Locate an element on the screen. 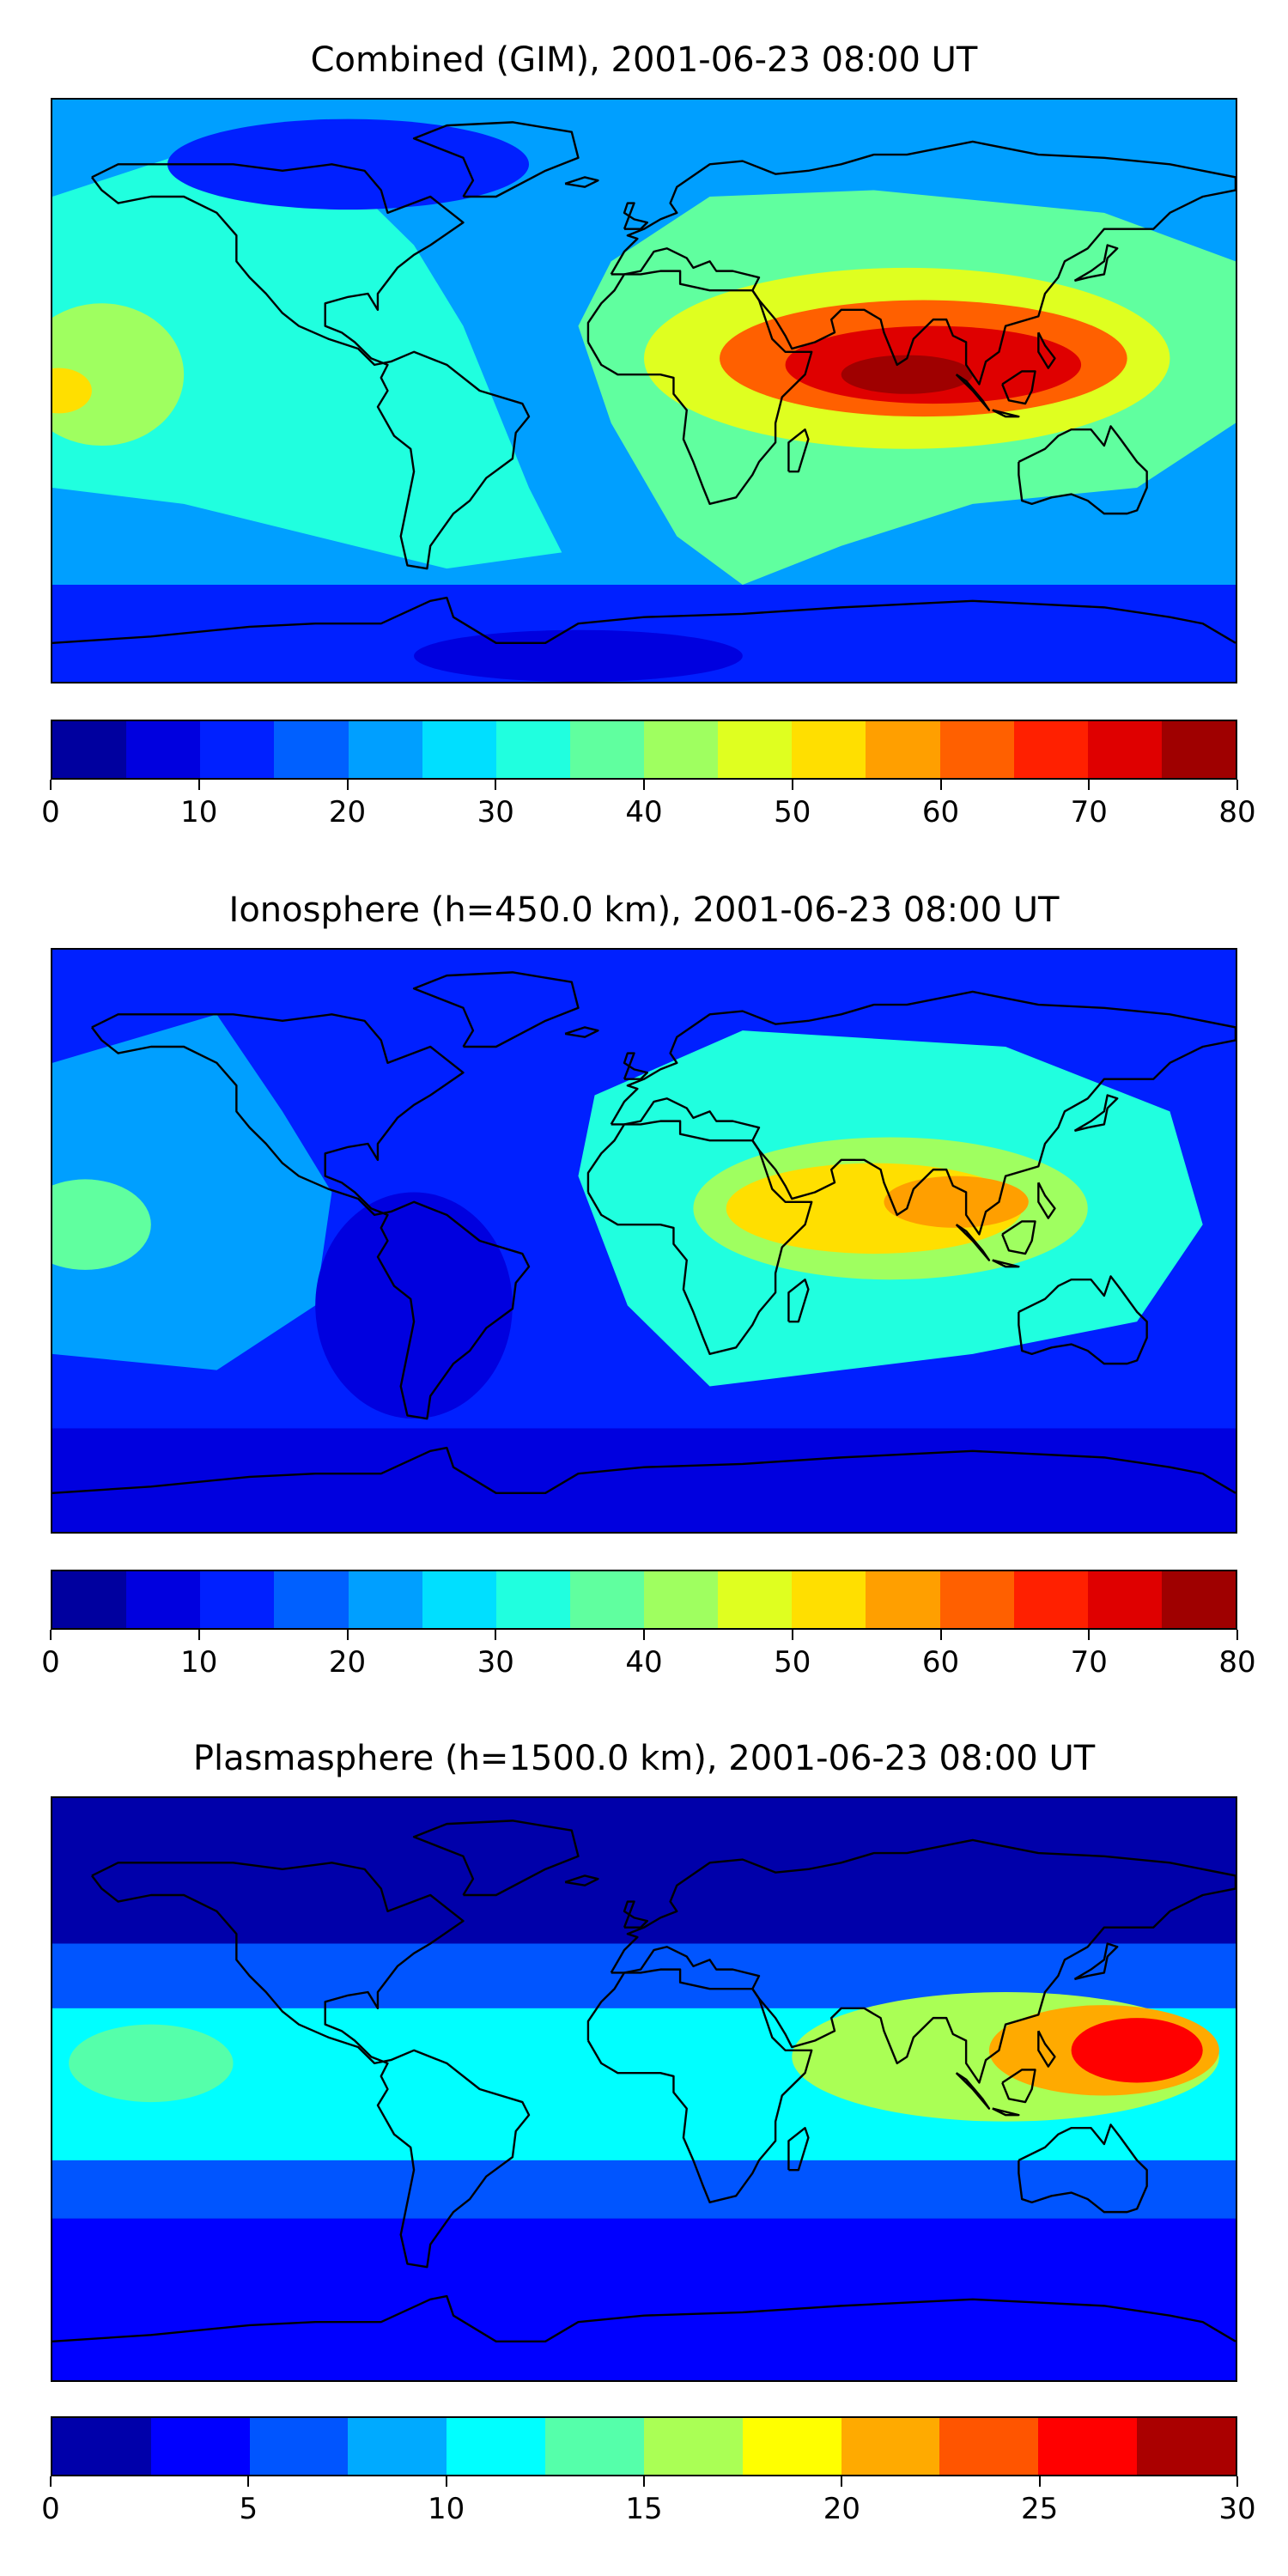 Image resolution: width=1288 pixels, height=2576 pixels. tick-label: 15 is located at coordinates (644, 2509).